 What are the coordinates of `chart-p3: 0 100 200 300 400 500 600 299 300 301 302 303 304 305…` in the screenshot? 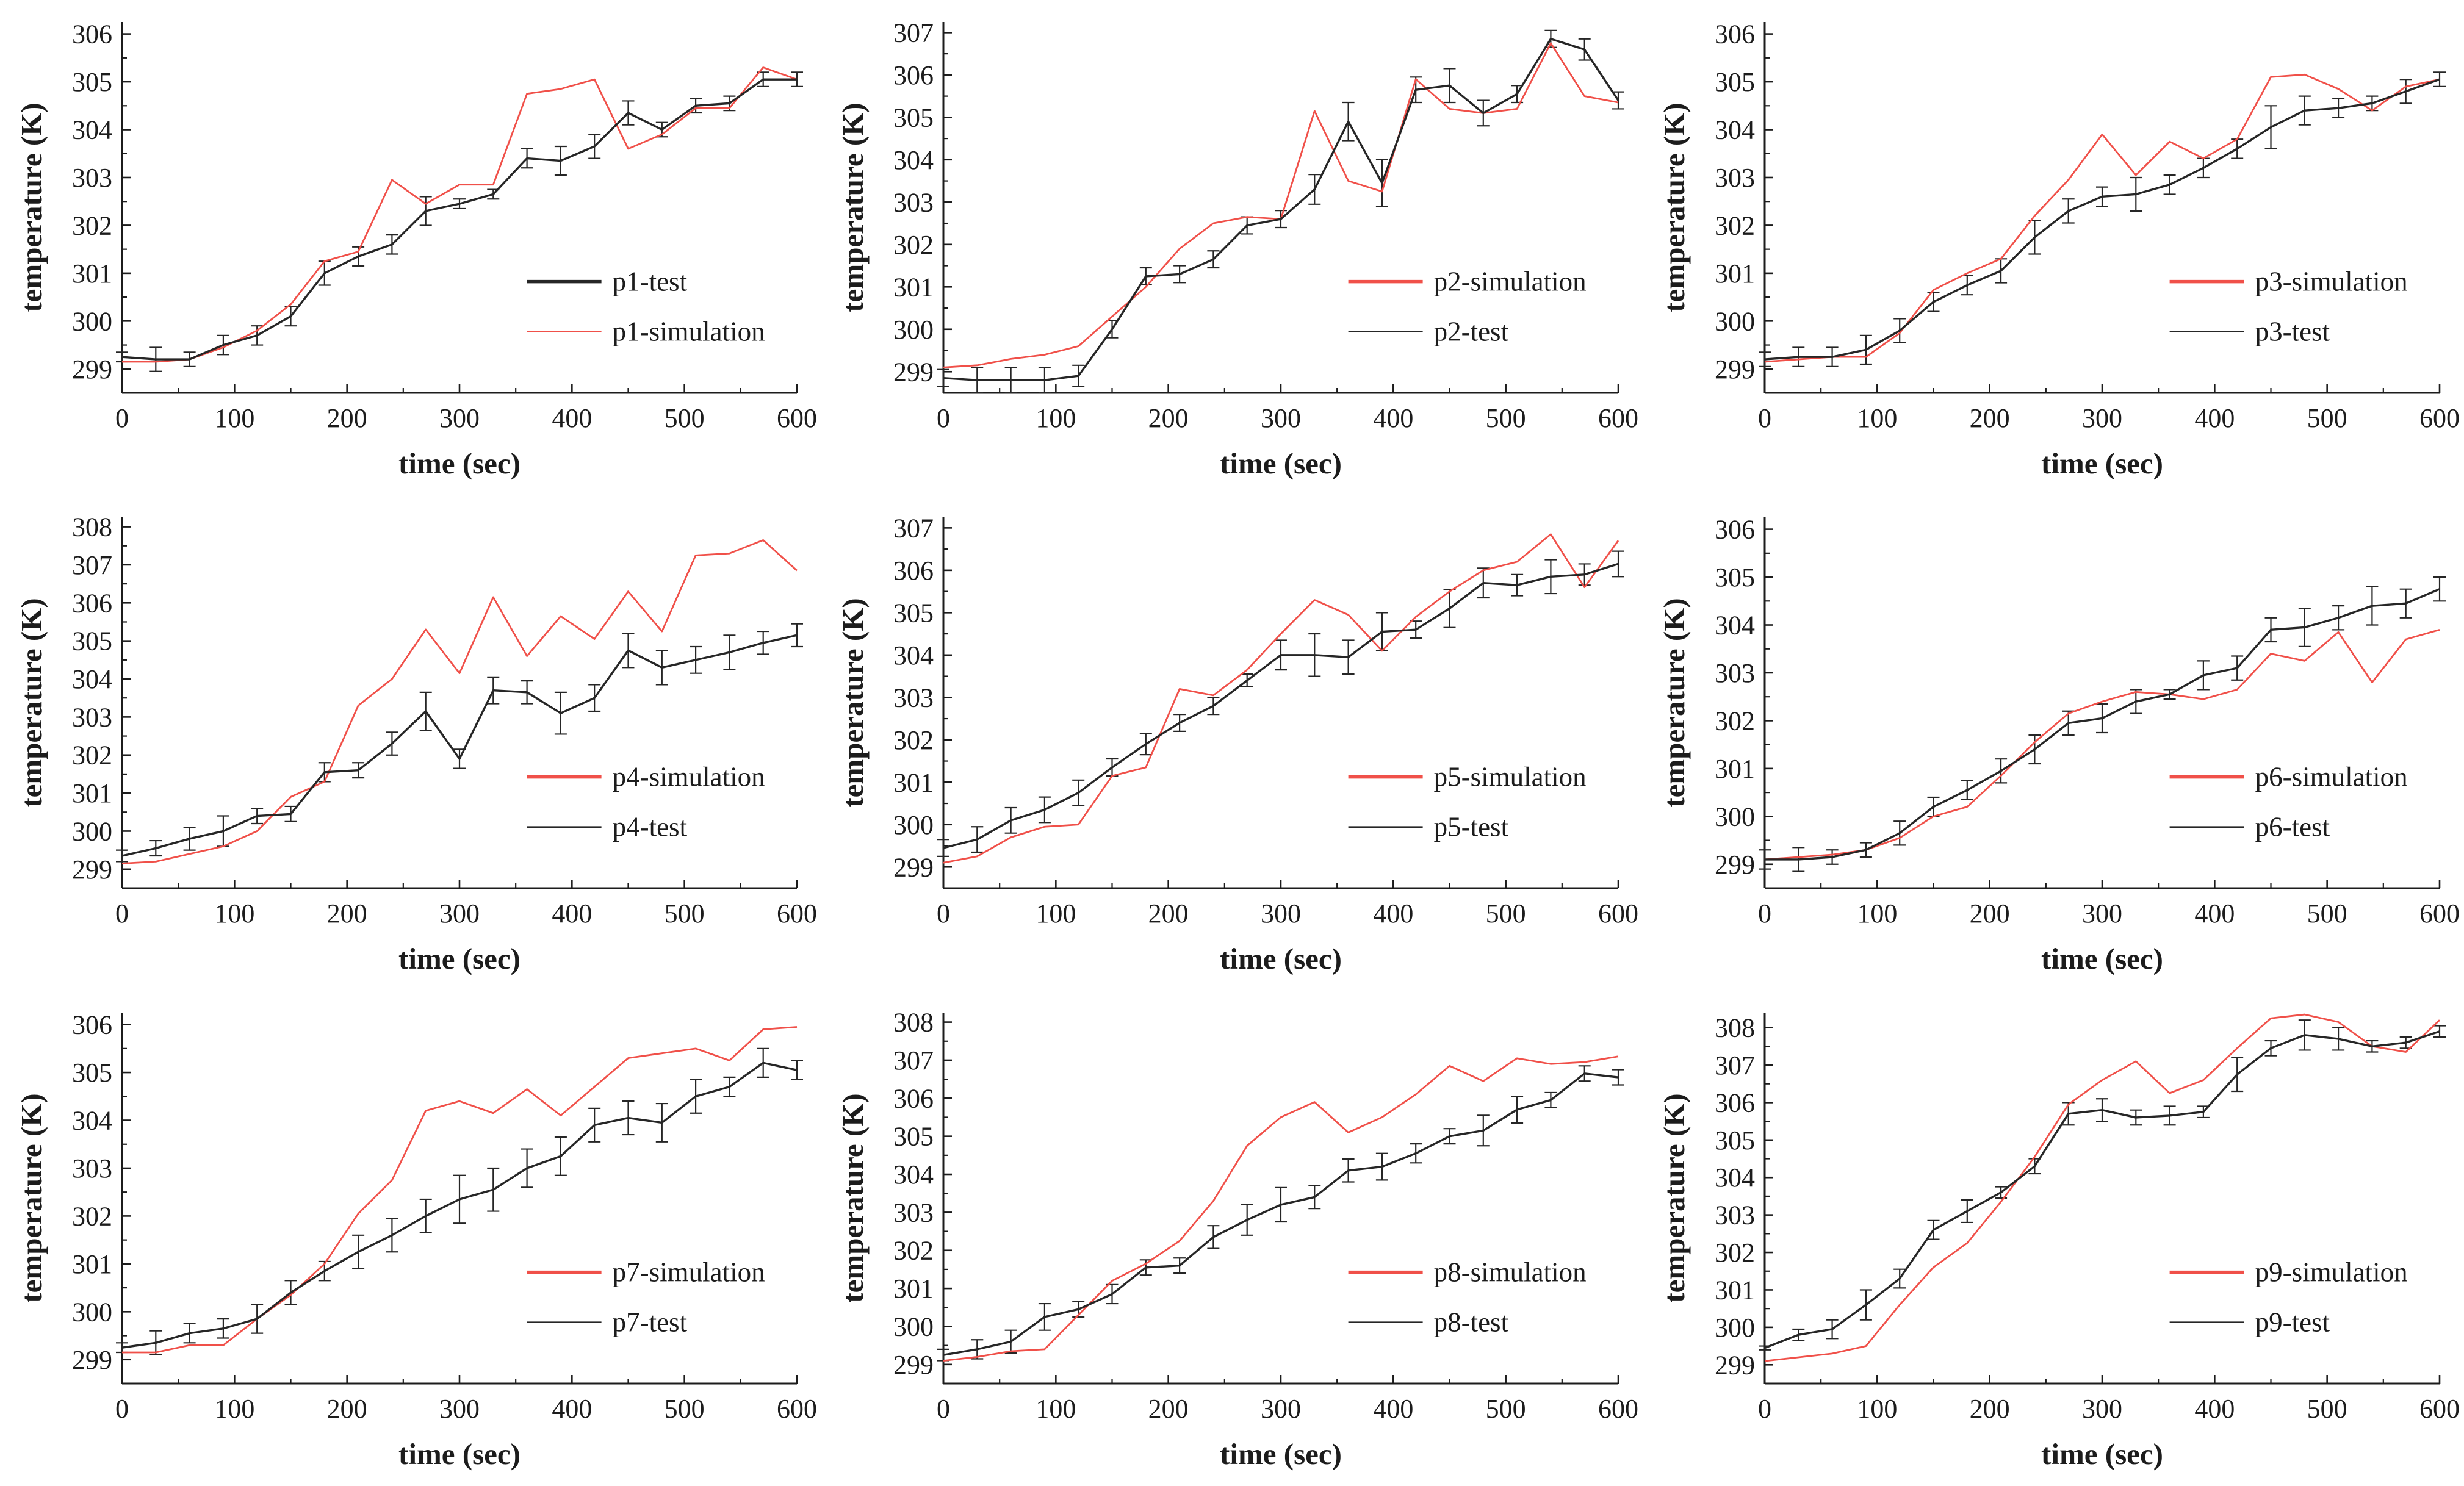 It's located at (2059, 250).